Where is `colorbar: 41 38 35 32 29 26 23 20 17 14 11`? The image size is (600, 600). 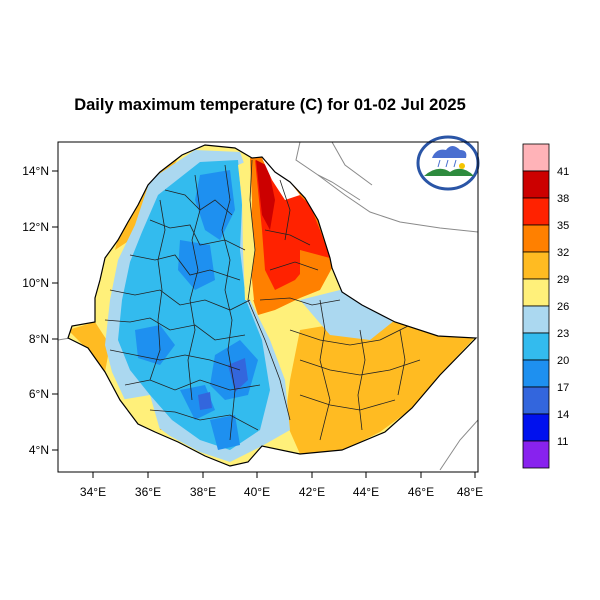 colorbar: 41 38 35 32 29 26 23 20 17 14 11 is located at coordinates (545, 306).